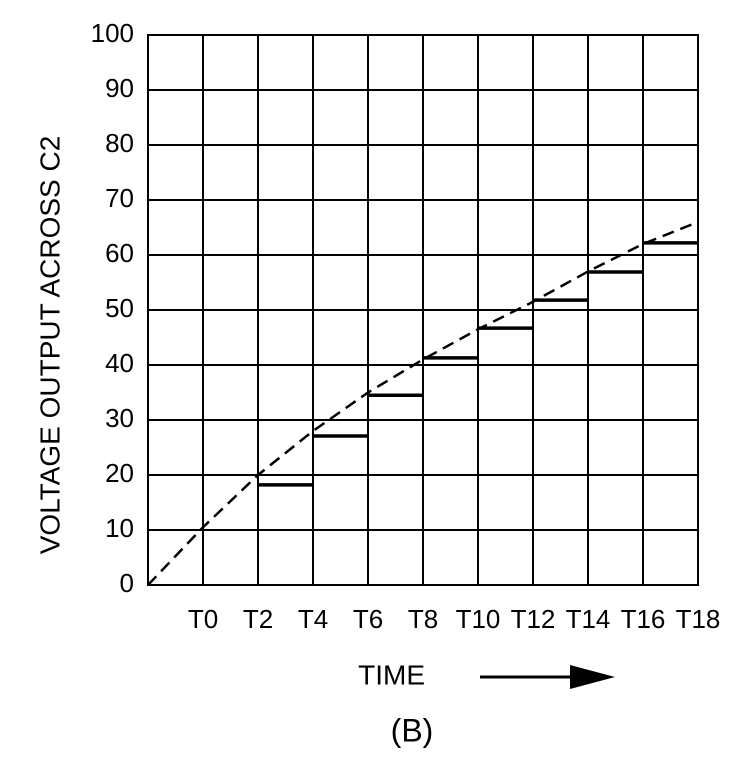  What do you see at coordinates (643, 619) in the screenshot?
I see `x-tick-label: T16` at bounding box center [643, 619].